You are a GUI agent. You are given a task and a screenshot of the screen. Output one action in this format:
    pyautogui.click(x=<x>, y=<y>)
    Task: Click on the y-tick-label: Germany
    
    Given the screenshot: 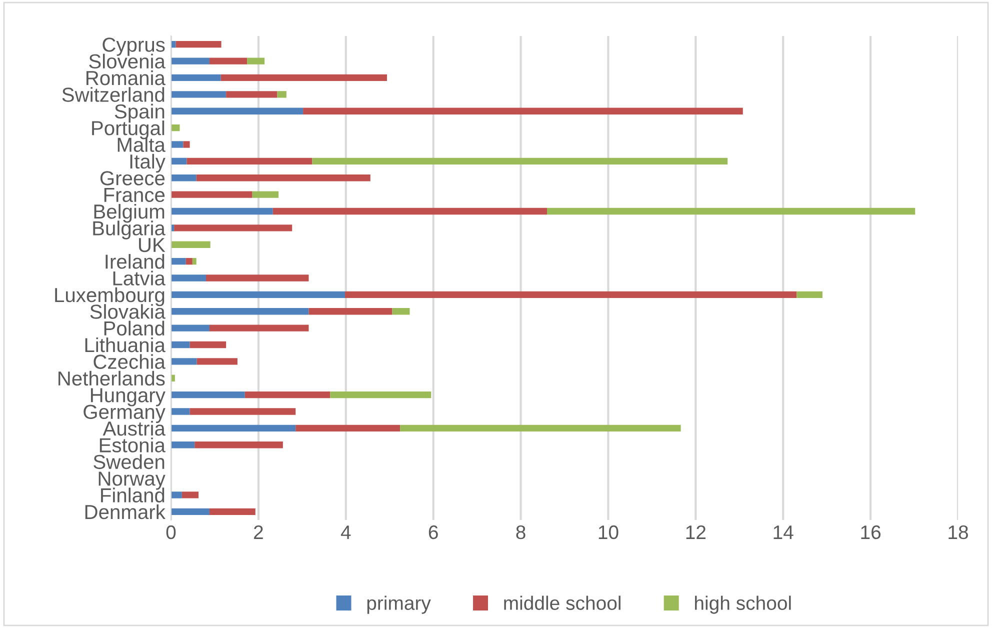 What is the action you would take?
    pyautogui.click(x=125, y=413)
    